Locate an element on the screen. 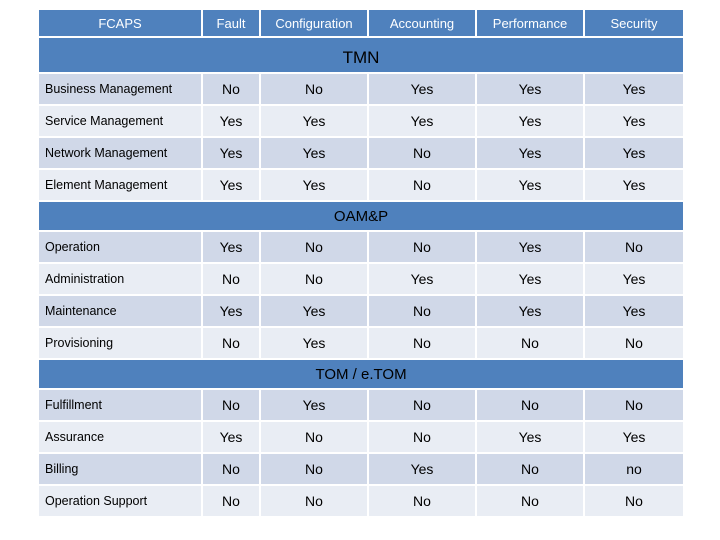 Image resolution: width=720 pixels, height=540 pixels. table-row: Billing No No Yes No no is located at coordinates (361, 469).